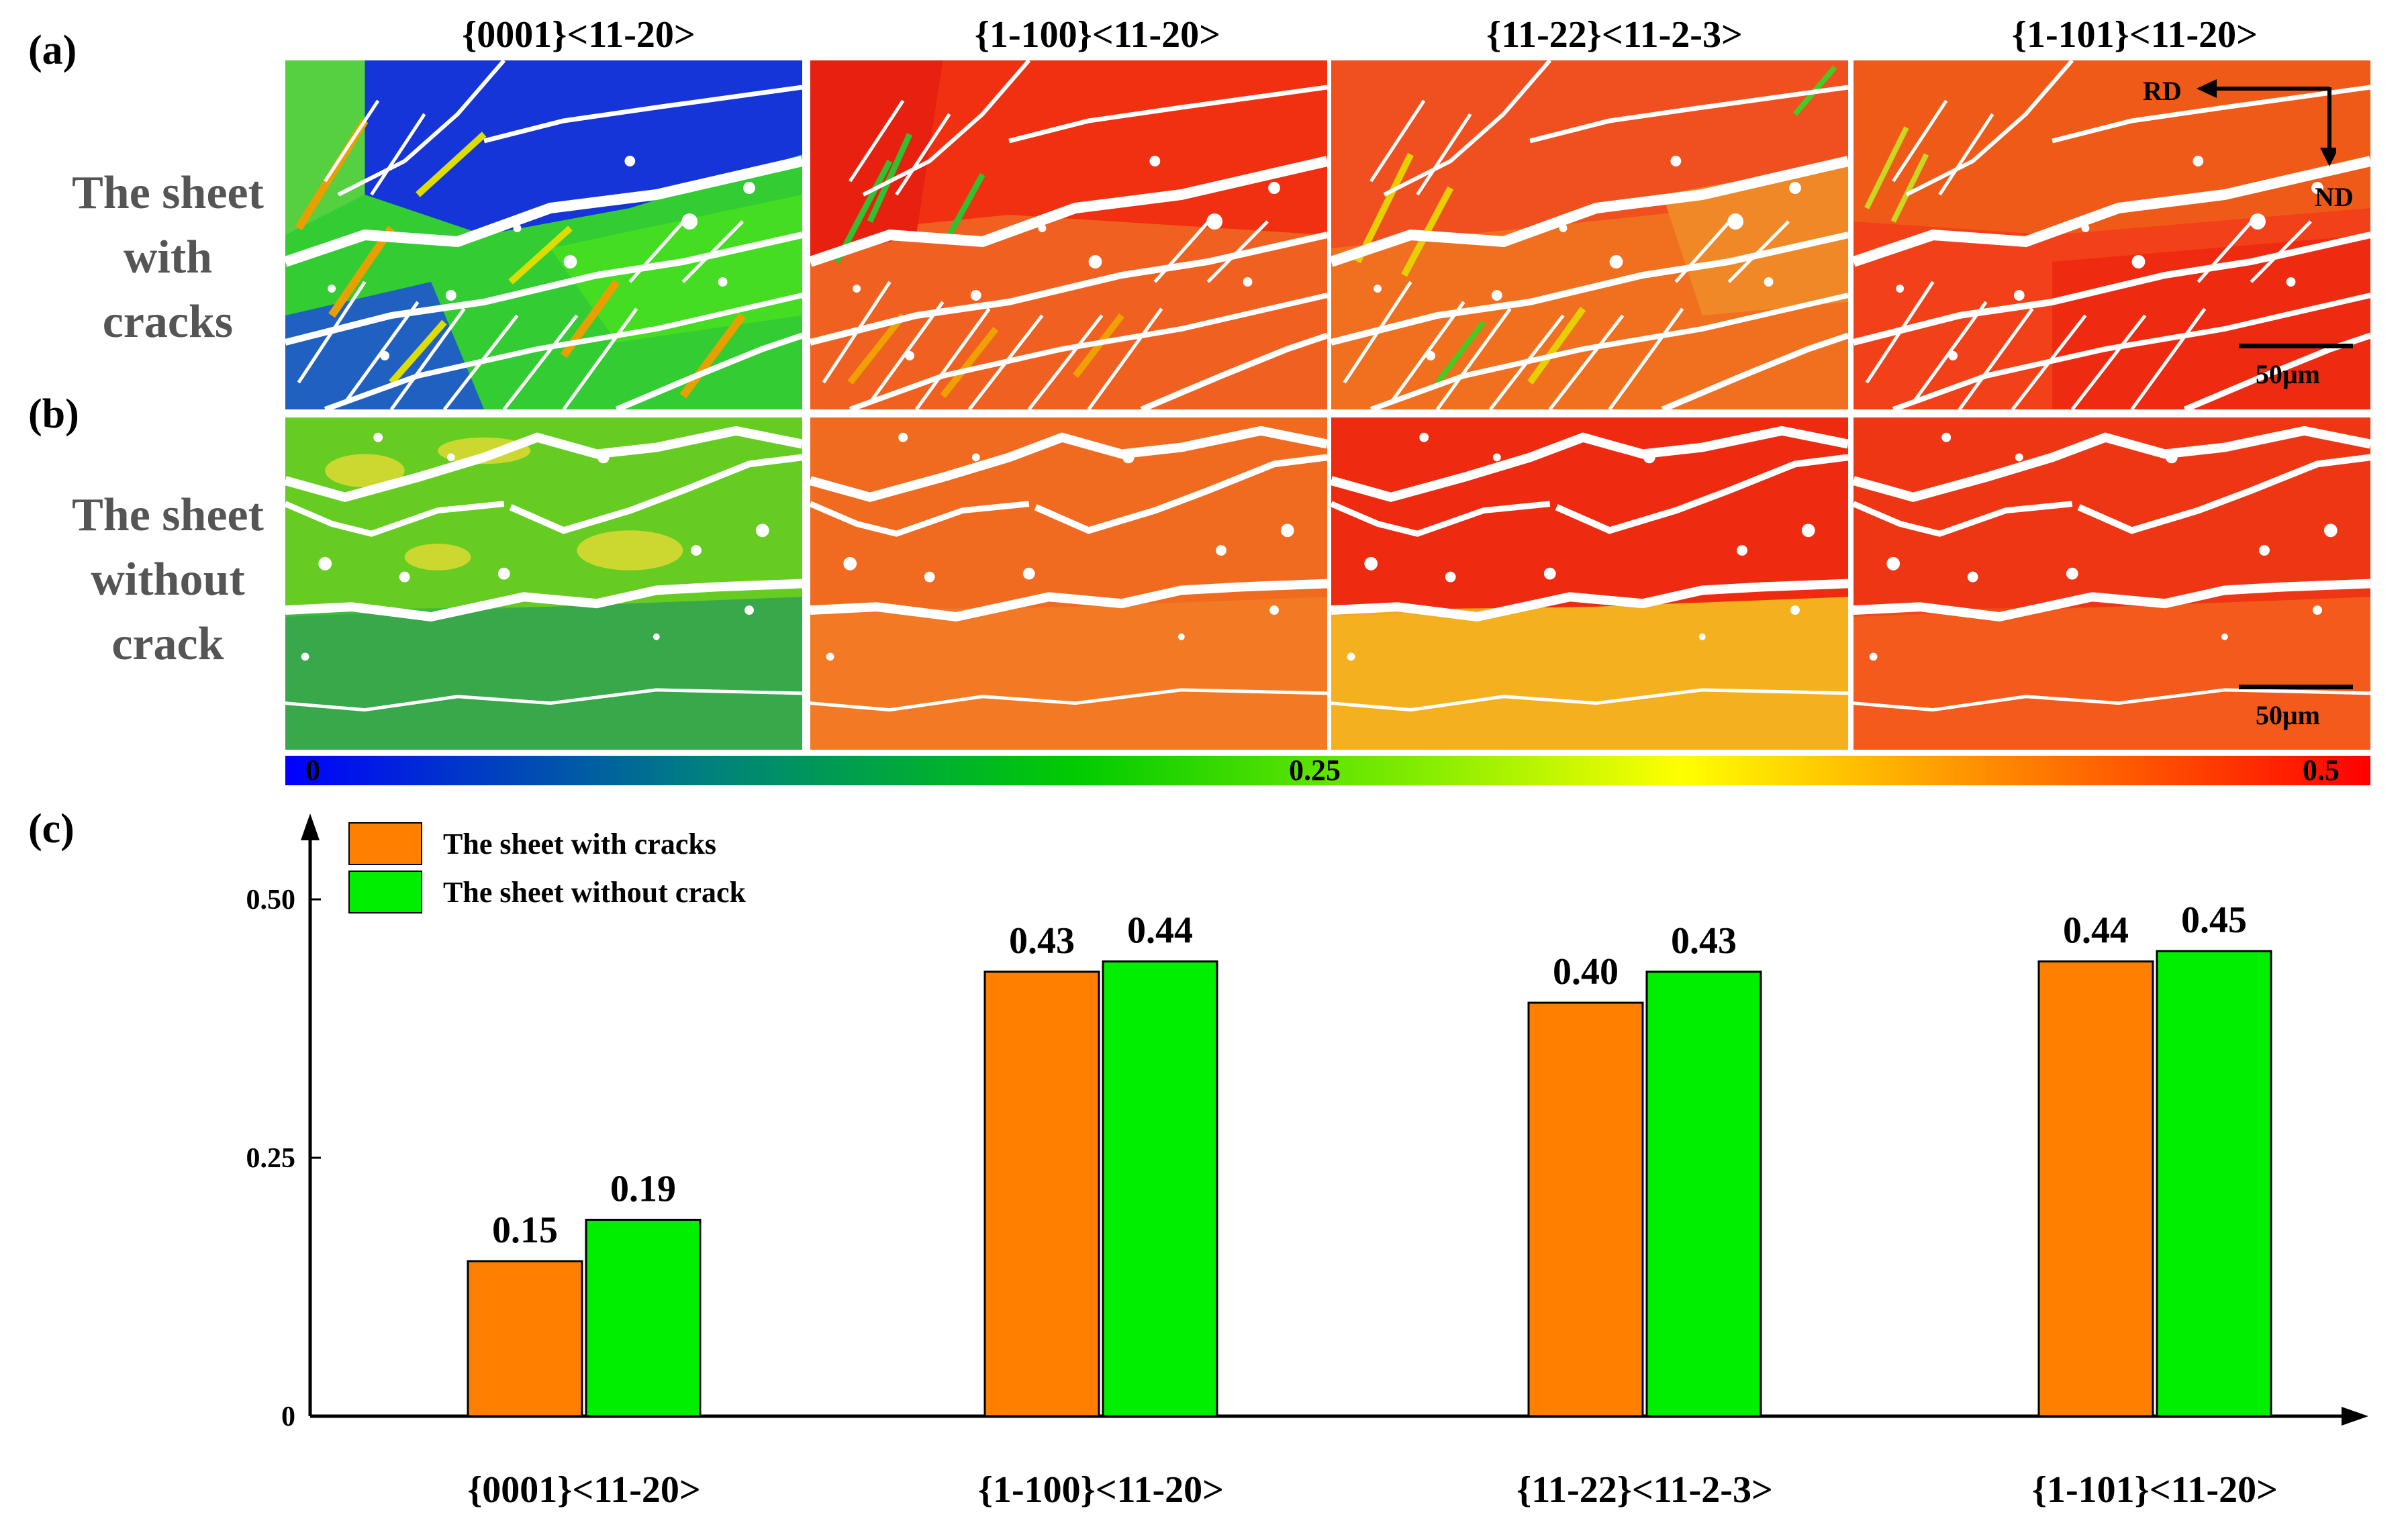 This screenshot has height=1535, width=2408. Describe the element at coordinates (2328, 157) in the screenshot. I see `nd-arrowhead` at that location.